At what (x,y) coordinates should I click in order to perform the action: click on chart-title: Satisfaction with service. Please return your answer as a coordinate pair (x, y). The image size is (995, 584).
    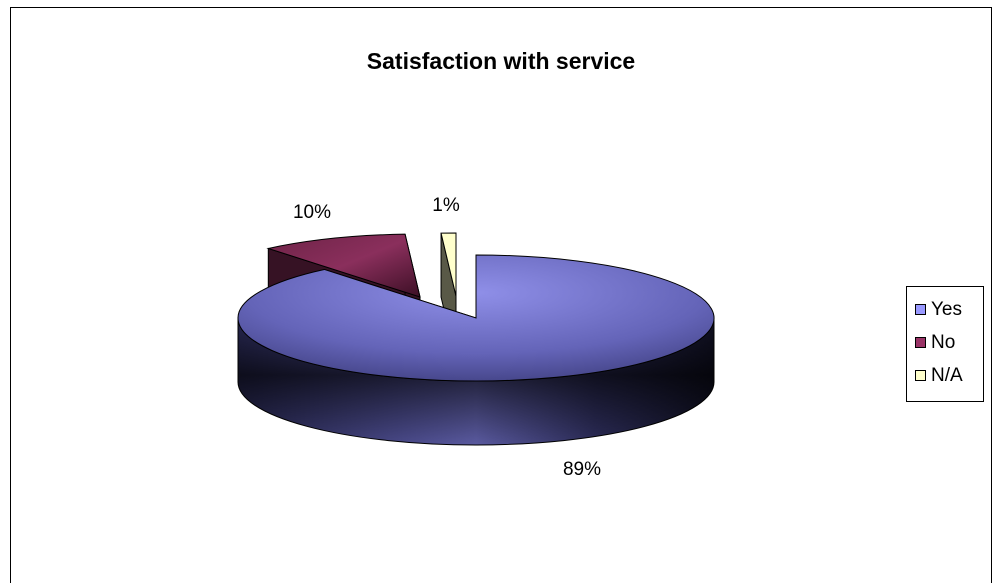
    Looking at the image, I should click on (501, 61).